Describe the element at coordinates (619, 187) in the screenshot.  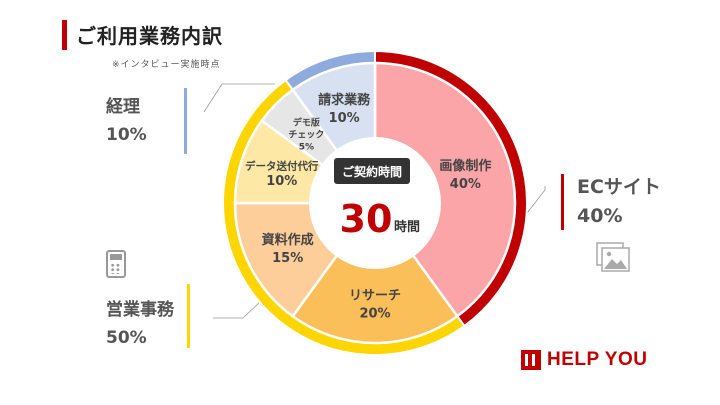
I see `category-ec-name: ECサイト` at that location.